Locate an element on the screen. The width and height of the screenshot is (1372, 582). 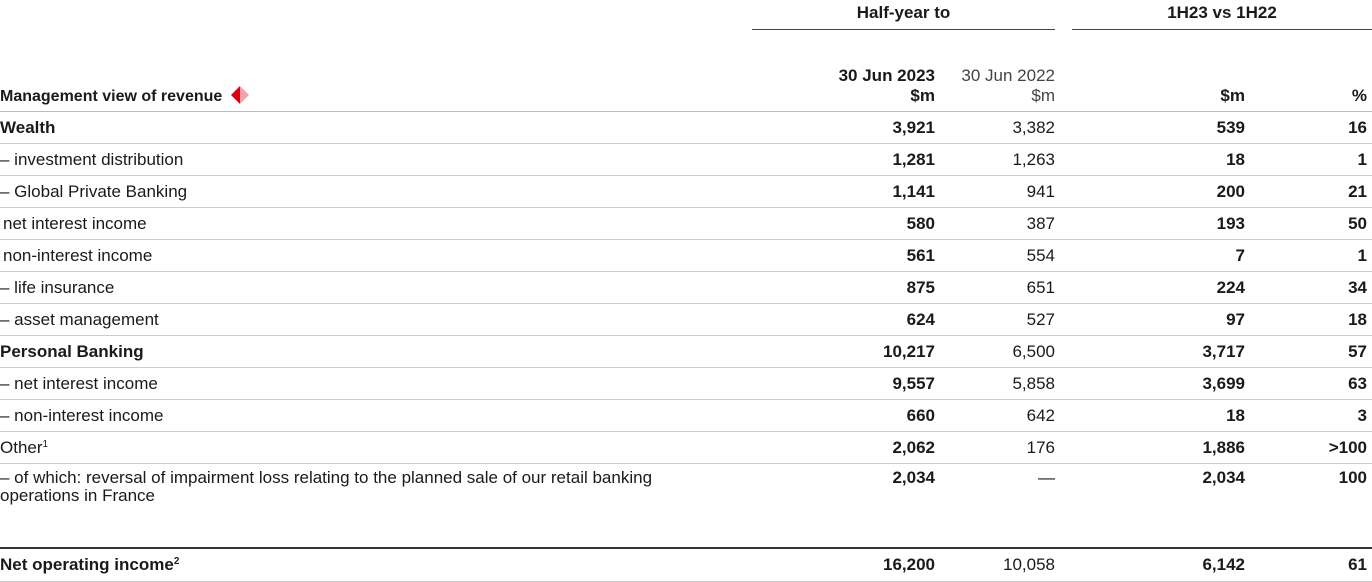
value-cell: 100 is located at coordinates (1308, 506).